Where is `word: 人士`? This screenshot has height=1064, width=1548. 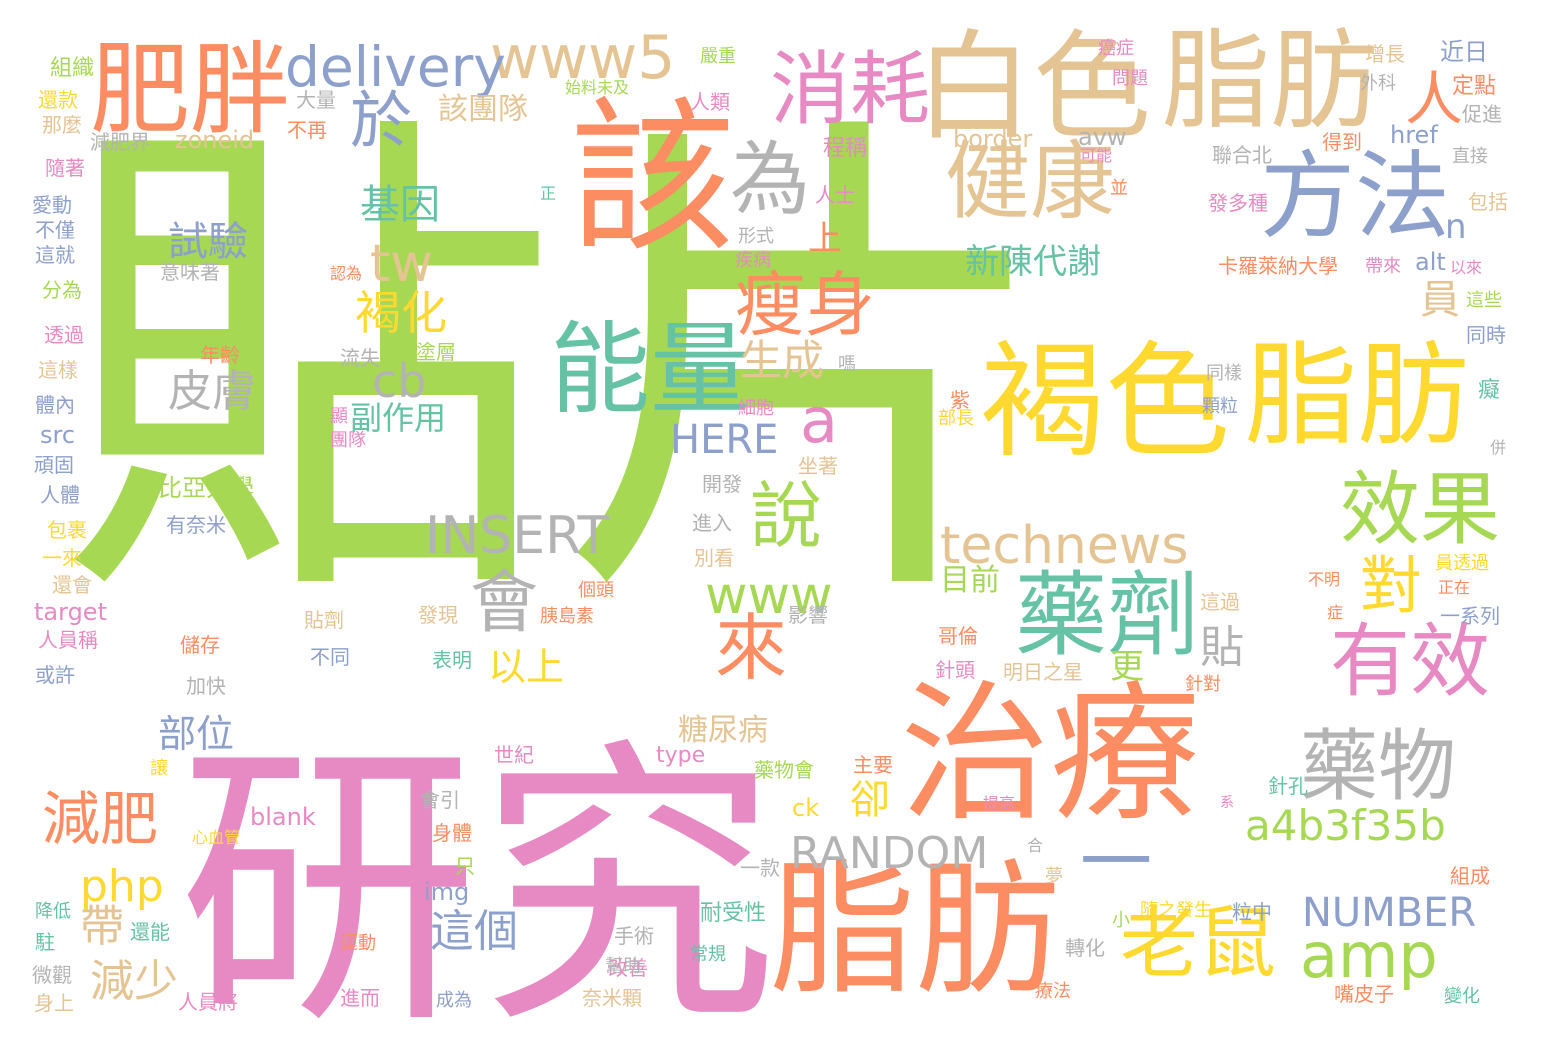 word: 人士 is located at coordinates (835, 195).